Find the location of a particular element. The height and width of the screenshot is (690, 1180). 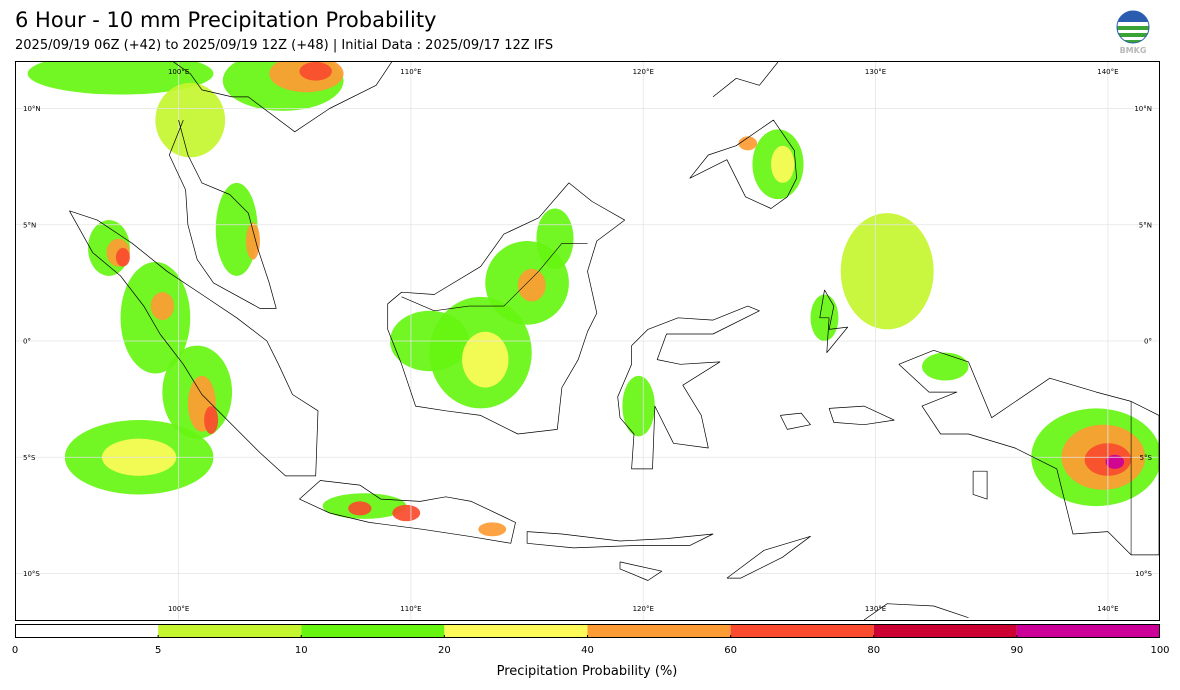

coastline-indochina is located at coordinates (282, 97).